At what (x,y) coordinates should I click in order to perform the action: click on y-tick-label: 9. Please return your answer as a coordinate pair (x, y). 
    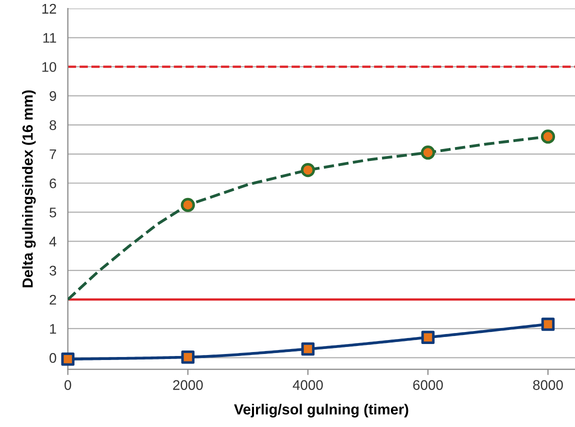
    Looking at the image, I should click on (53, 96).